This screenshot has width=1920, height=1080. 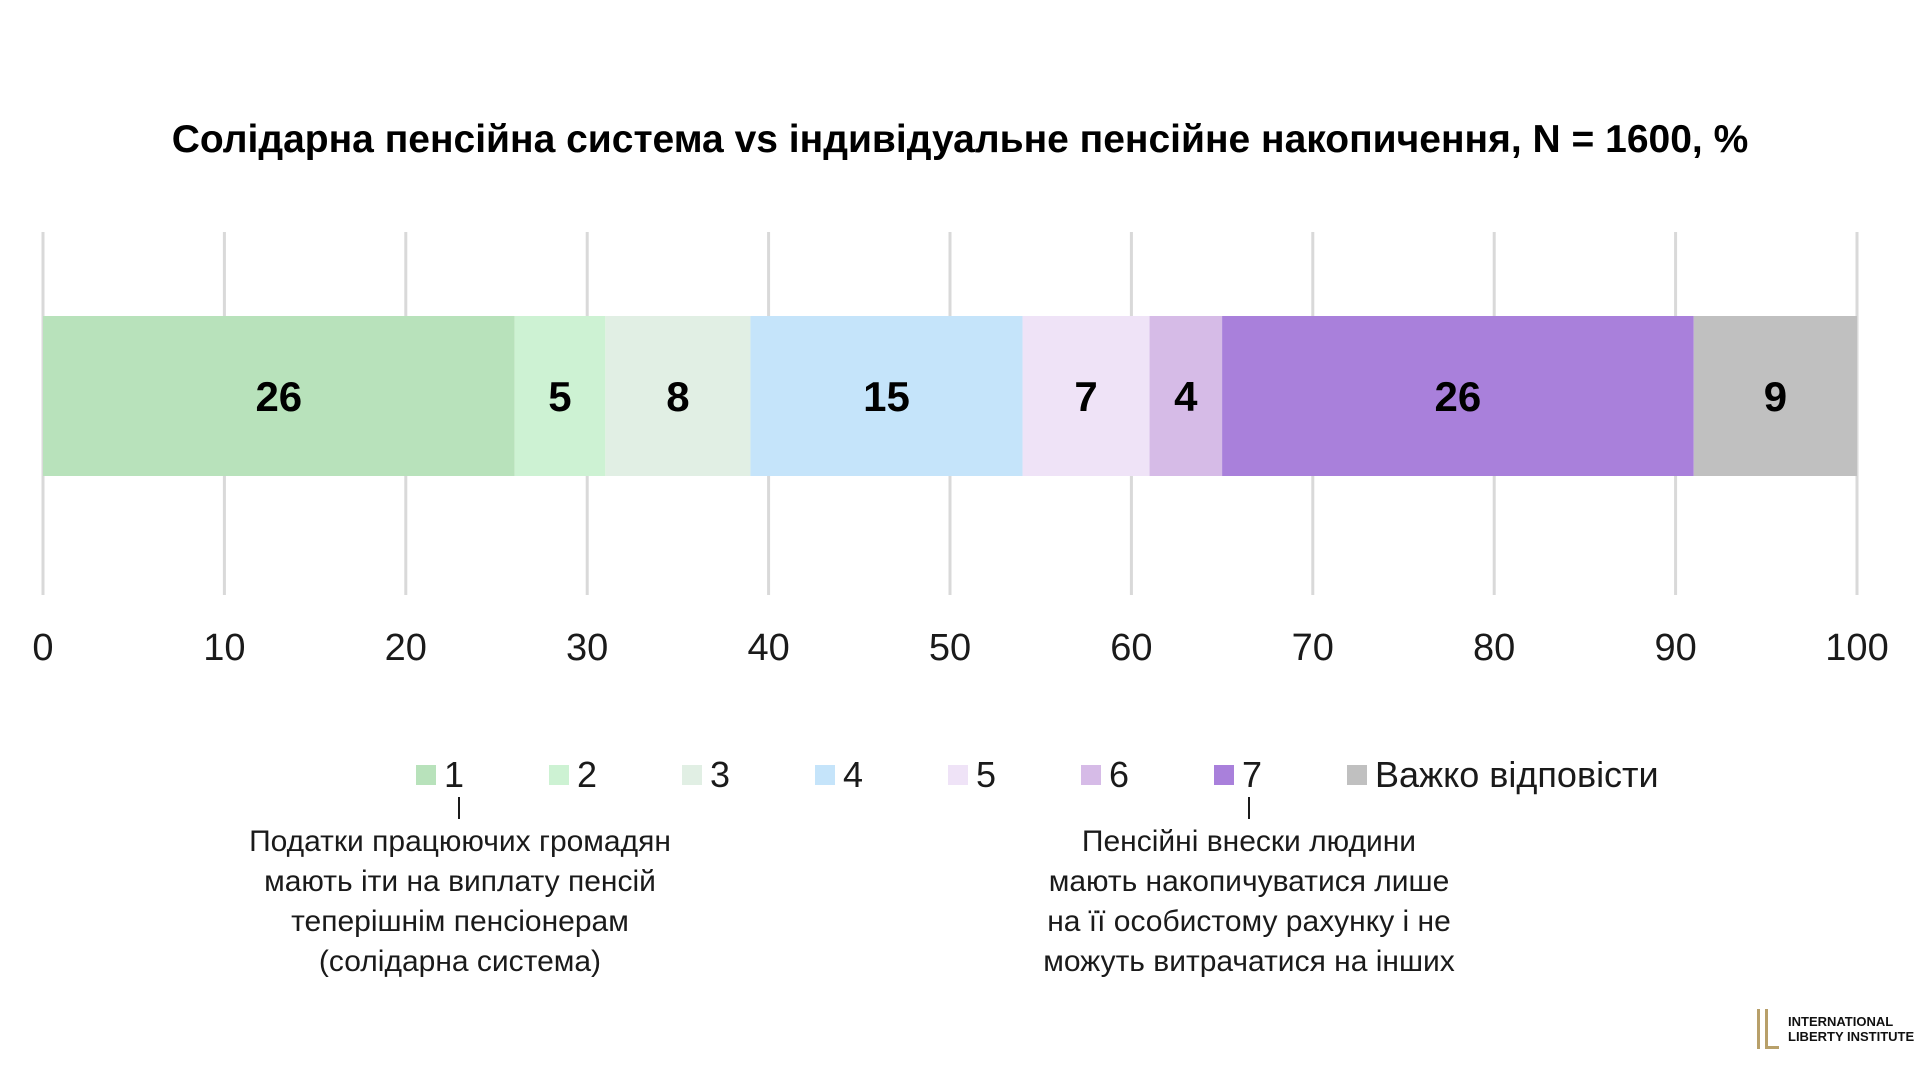 I want to click on legend-item: 1, so click(x=440, y=774).